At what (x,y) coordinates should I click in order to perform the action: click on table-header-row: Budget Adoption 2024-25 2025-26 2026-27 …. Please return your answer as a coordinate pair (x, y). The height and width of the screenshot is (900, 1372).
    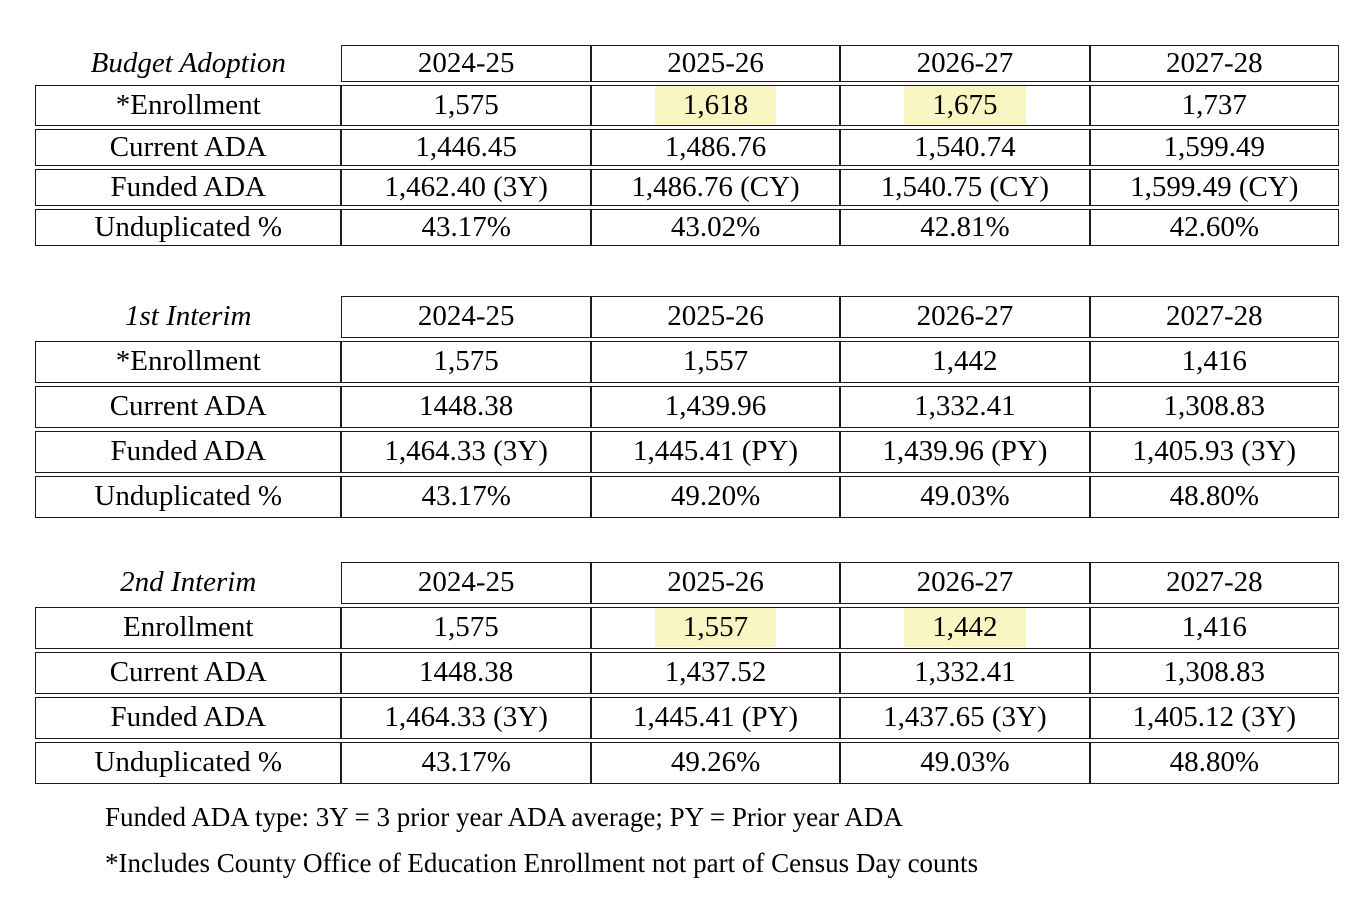
    Looking at the image, I should click on (687, 63).